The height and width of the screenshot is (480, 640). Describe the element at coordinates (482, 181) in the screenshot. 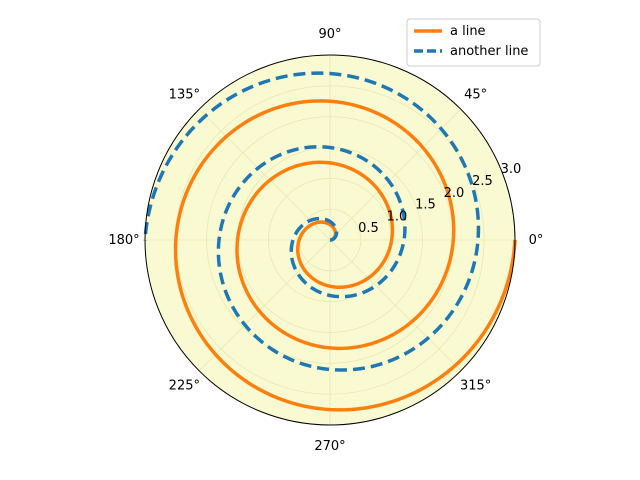

I see `radial-tick-label-4: 2.5` at that location.